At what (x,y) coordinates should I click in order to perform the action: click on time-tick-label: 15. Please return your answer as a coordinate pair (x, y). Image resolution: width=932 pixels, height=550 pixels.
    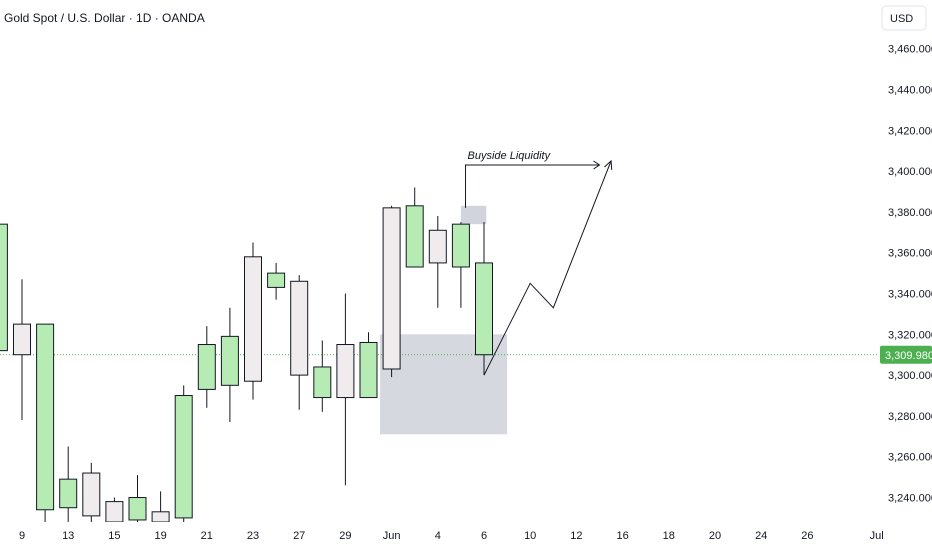
    Looking at the image, I should click on (114, 536).